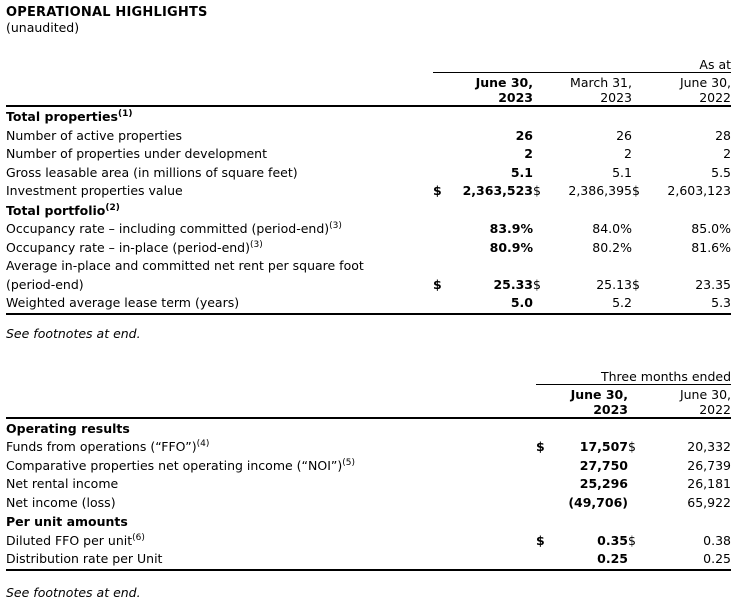 This screenshot has width=756, height=607. I want to click on footnote-superscript: (6), so click(138, 537).